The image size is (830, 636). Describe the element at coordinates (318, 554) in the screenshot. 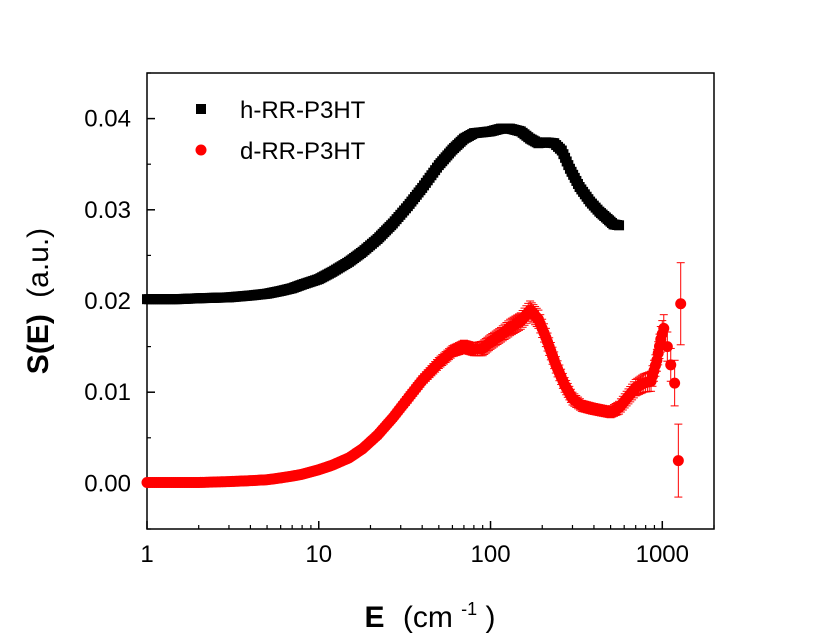

I see `x-tick-label: 10` at that location.